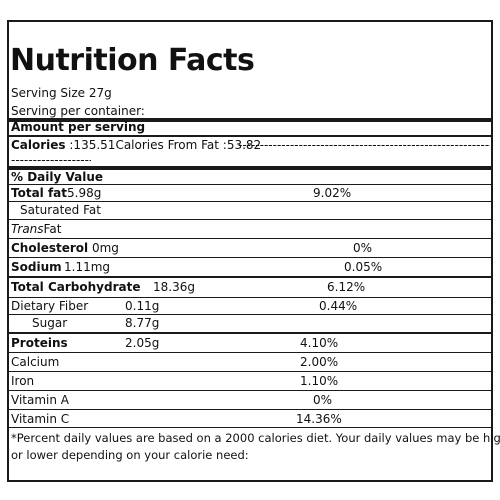 The image size is (500, 500). Describe the element at coordinates (174, 287) in the screenshot. I see `total-carbohydrate-amount: 18.36g` at that location.